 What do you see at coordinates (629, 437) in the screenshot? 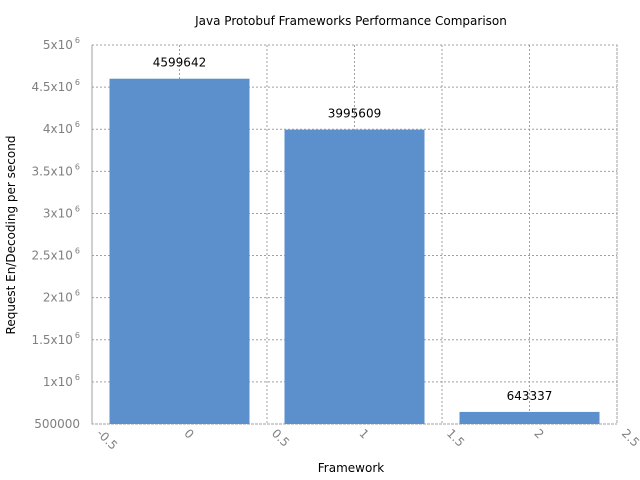
I see `x-tick-label: 2.5` at bounding box center [629, 437].